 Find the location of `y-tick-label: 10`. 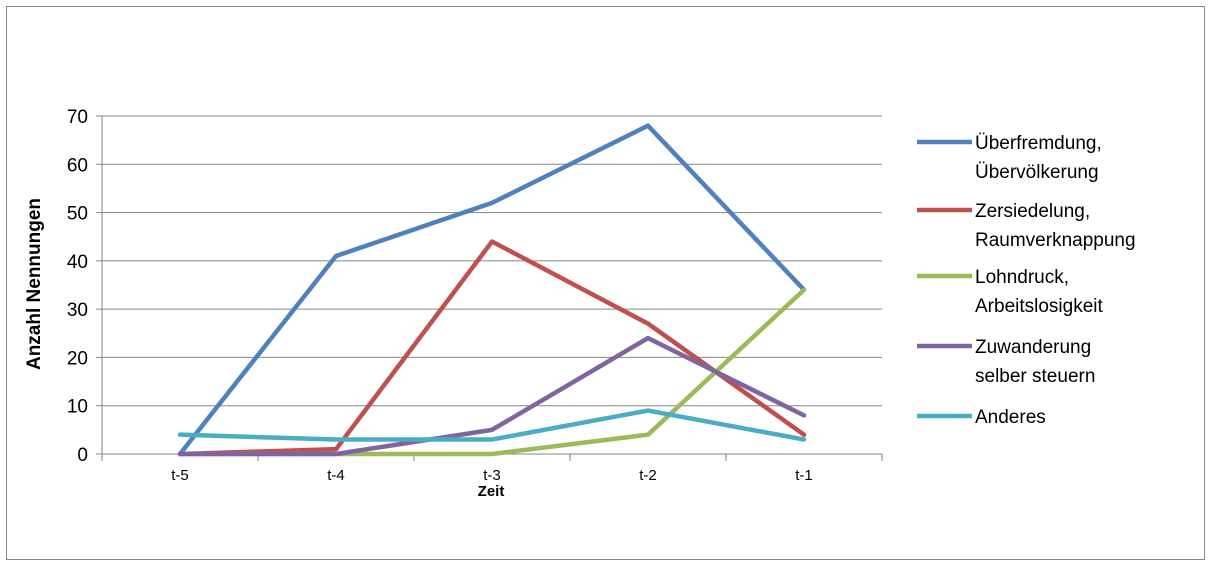

y-tick-label: 10 is located at coordinates (77, 407).